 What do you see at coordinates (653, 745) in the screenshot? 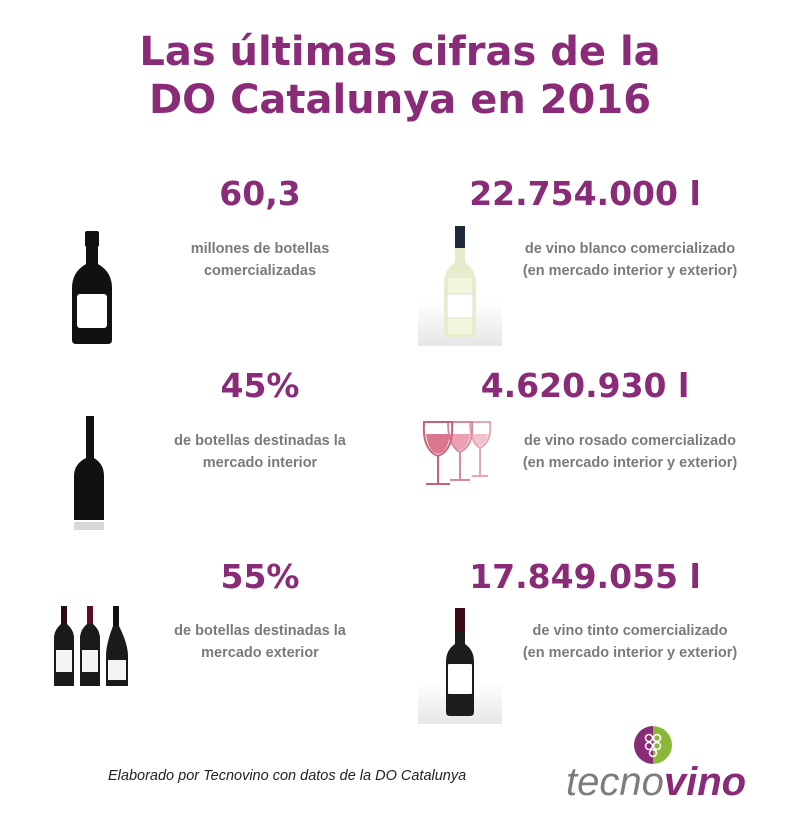
I see `tecnovino-logo-icon` at bounding box center [653, 745].